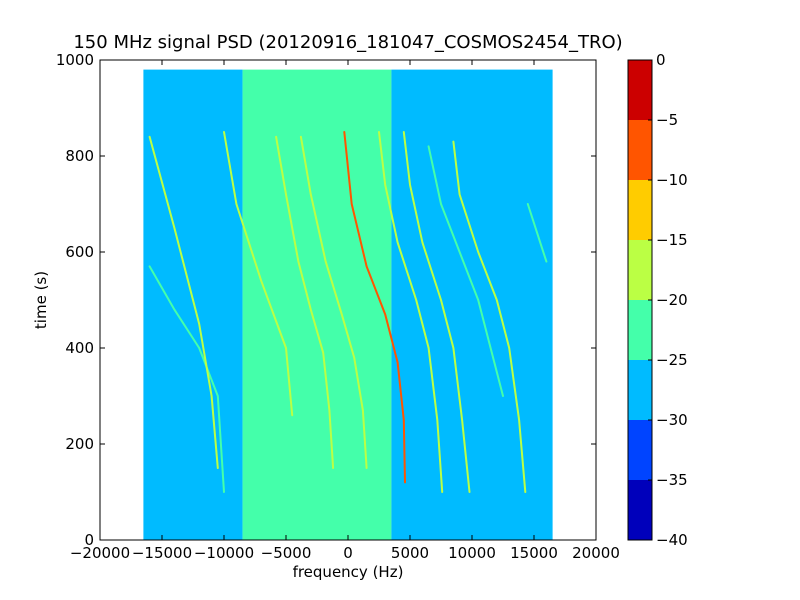 This screenshot has width=800, height=600. Describe the element at coordinates (661, 60) in the screenshot. I see `colorbar-tick-label: 0` at that location.